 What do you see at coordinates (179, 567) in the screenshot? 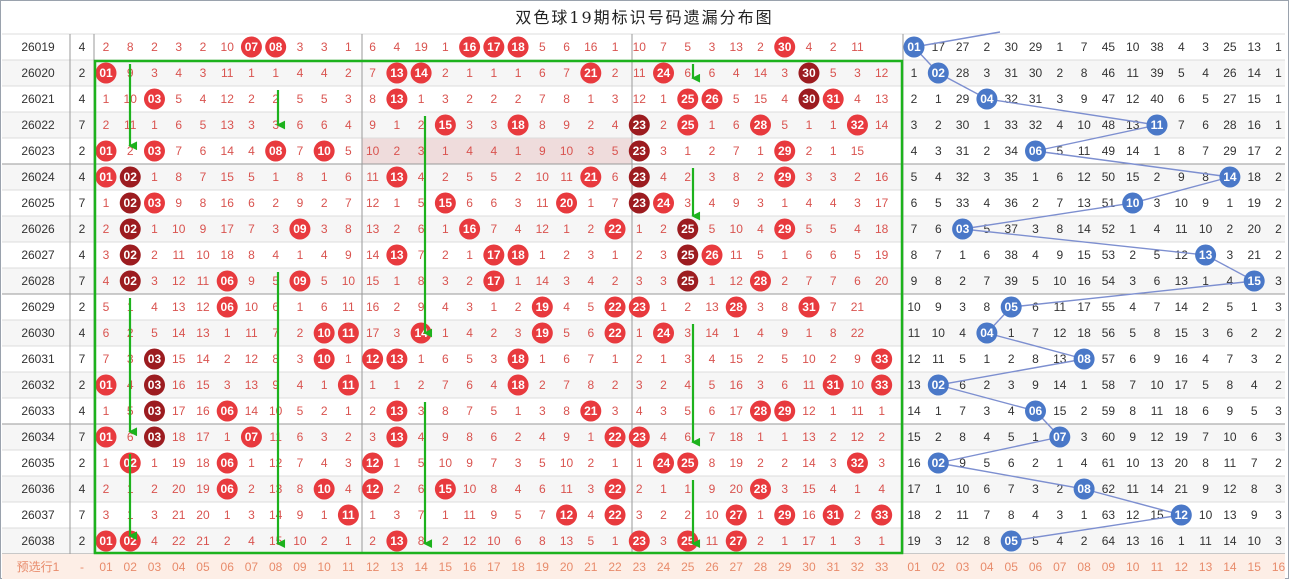
I see `footer-red-column-label: 04` at bounding box center [179, 567].